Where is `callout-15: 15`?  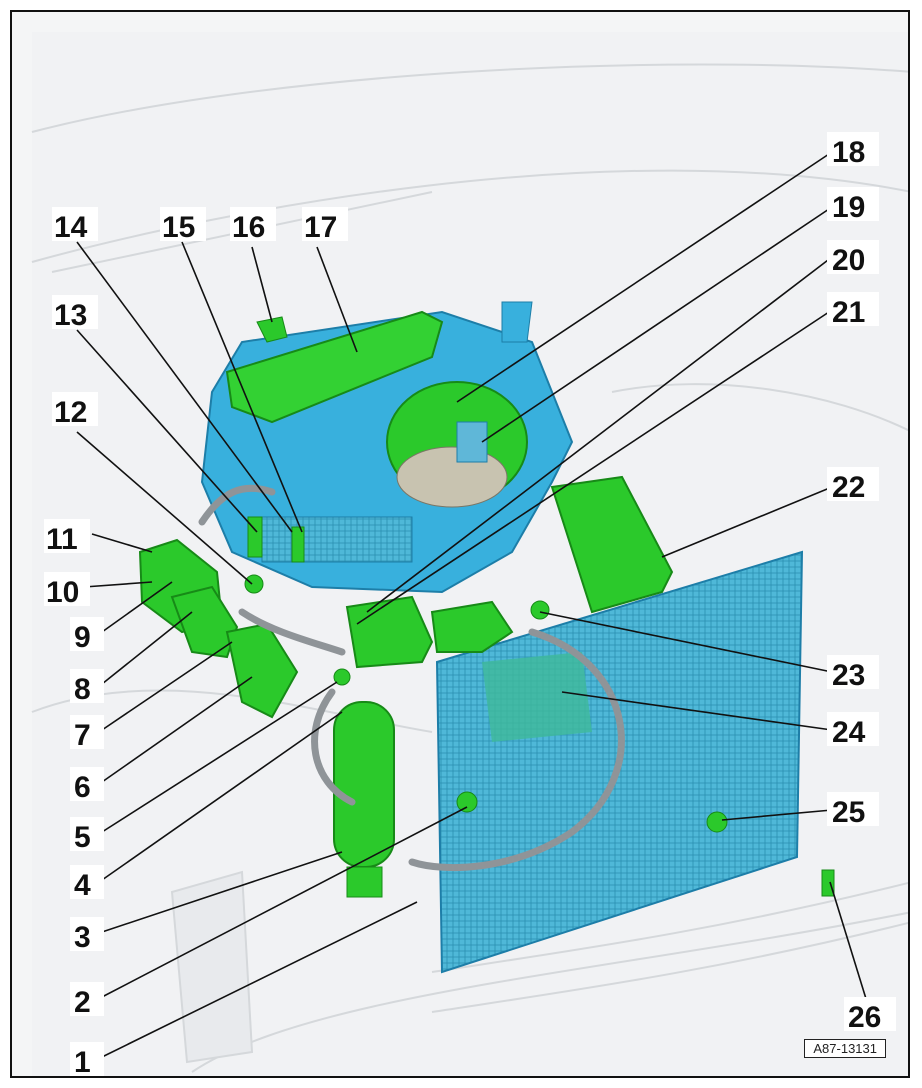
callout-15: 15 is located at coordinates (178, 227).